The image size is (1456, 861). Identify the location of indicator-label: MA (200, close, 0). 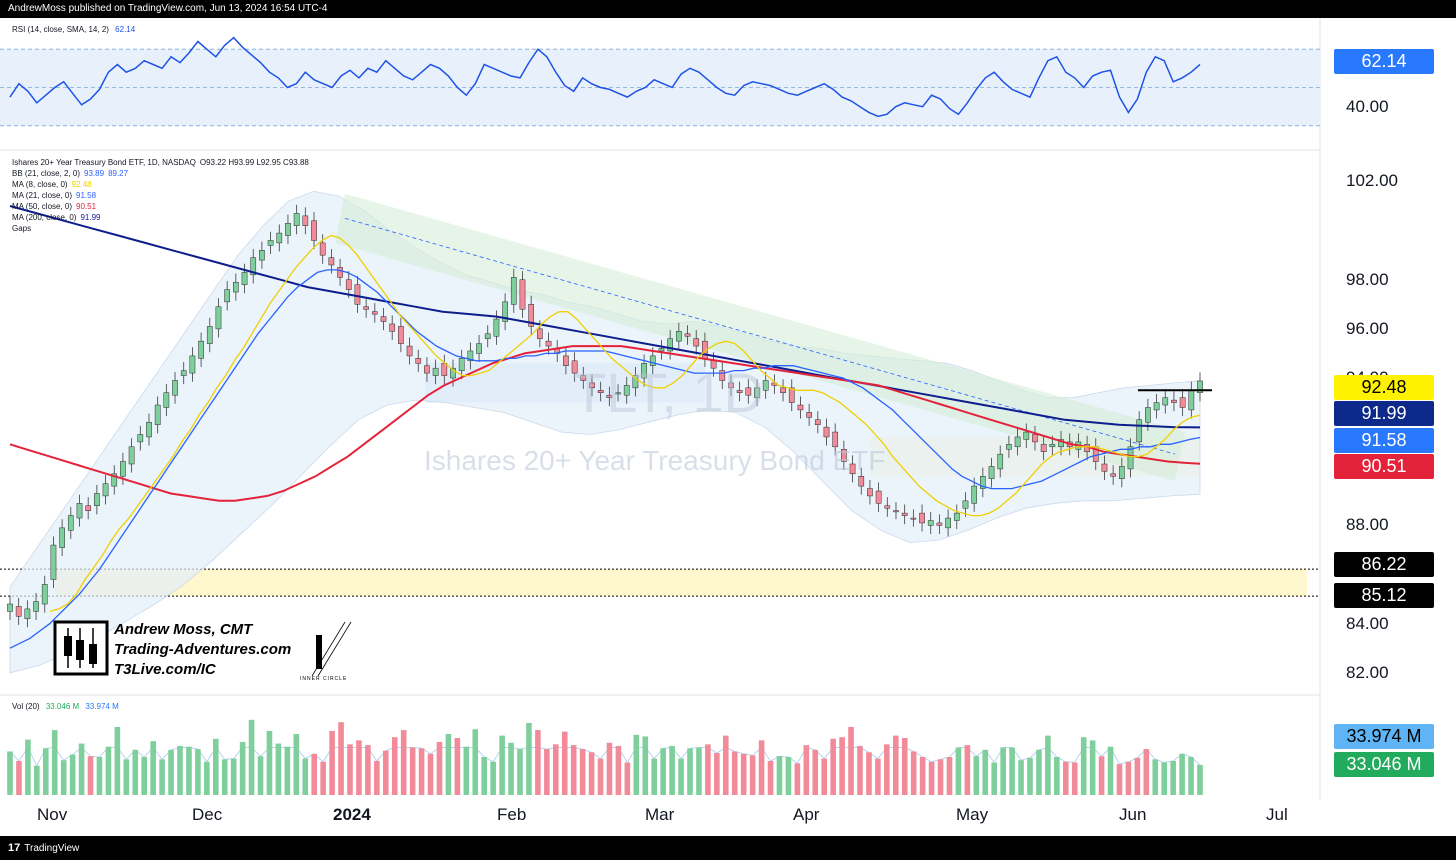
(44, 217).